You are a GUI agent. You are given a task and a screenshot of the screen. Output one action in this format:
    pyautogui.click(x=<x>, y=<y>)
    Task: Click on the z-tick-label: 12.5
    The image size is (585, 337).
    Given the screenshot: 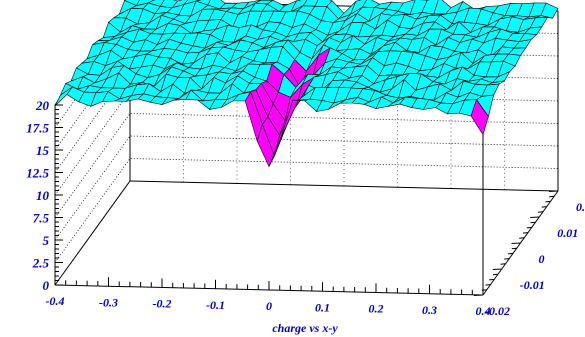 What is the action you would take?
    pyautogui.click(x=37, y=173)
    